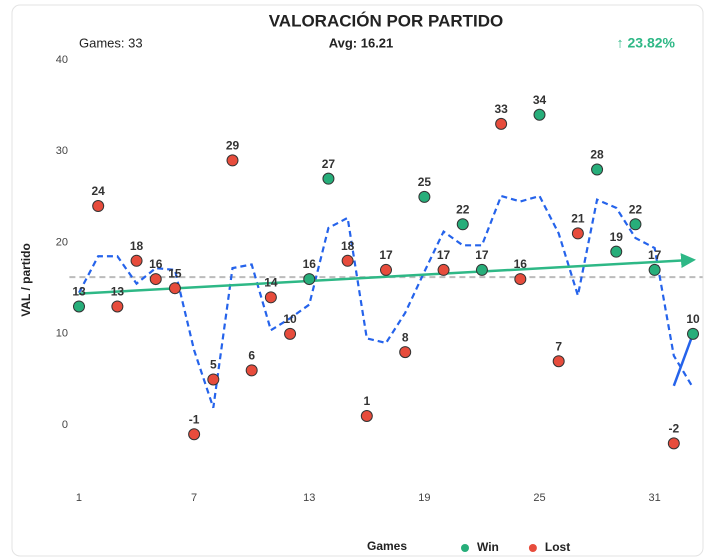 The image size is (707, 557). What do you see at coordinates (329, 164) in the screenshot?
I see `data-label: 27` at bounding box center [329, 164].